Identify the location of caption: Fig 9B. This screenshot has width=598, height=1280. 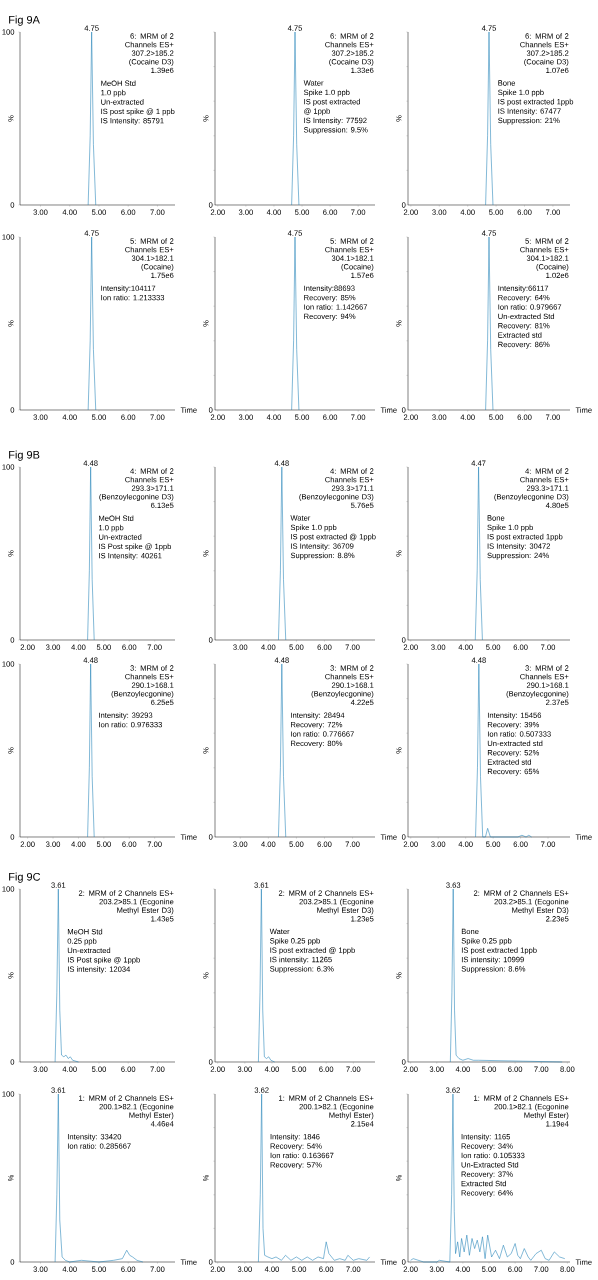
(24, 455).